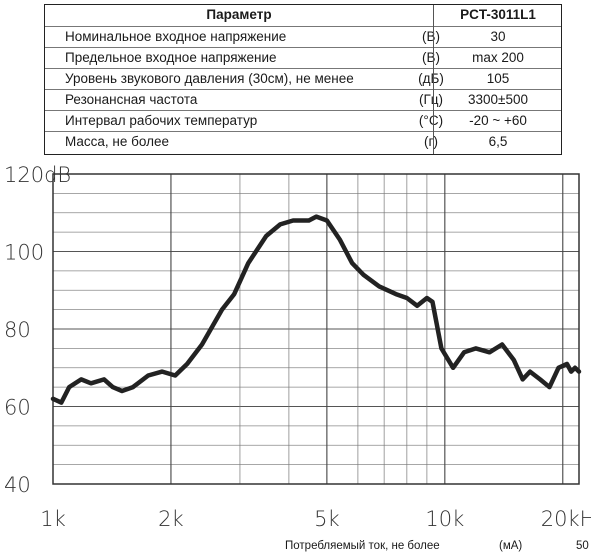  I want to click on row-value: max 200, so click(498, 57).